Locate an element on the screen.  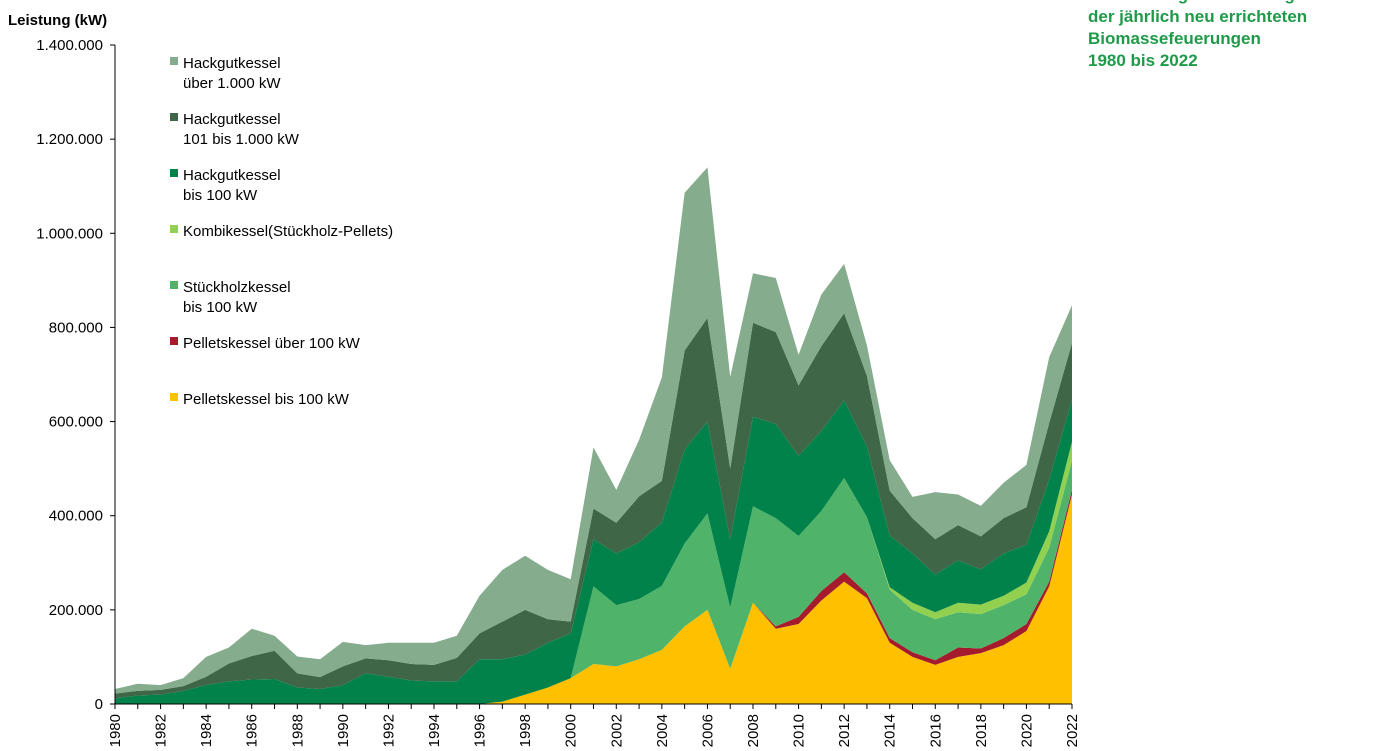
x-tick-label: 1982 is located at coordinates (161, 730).